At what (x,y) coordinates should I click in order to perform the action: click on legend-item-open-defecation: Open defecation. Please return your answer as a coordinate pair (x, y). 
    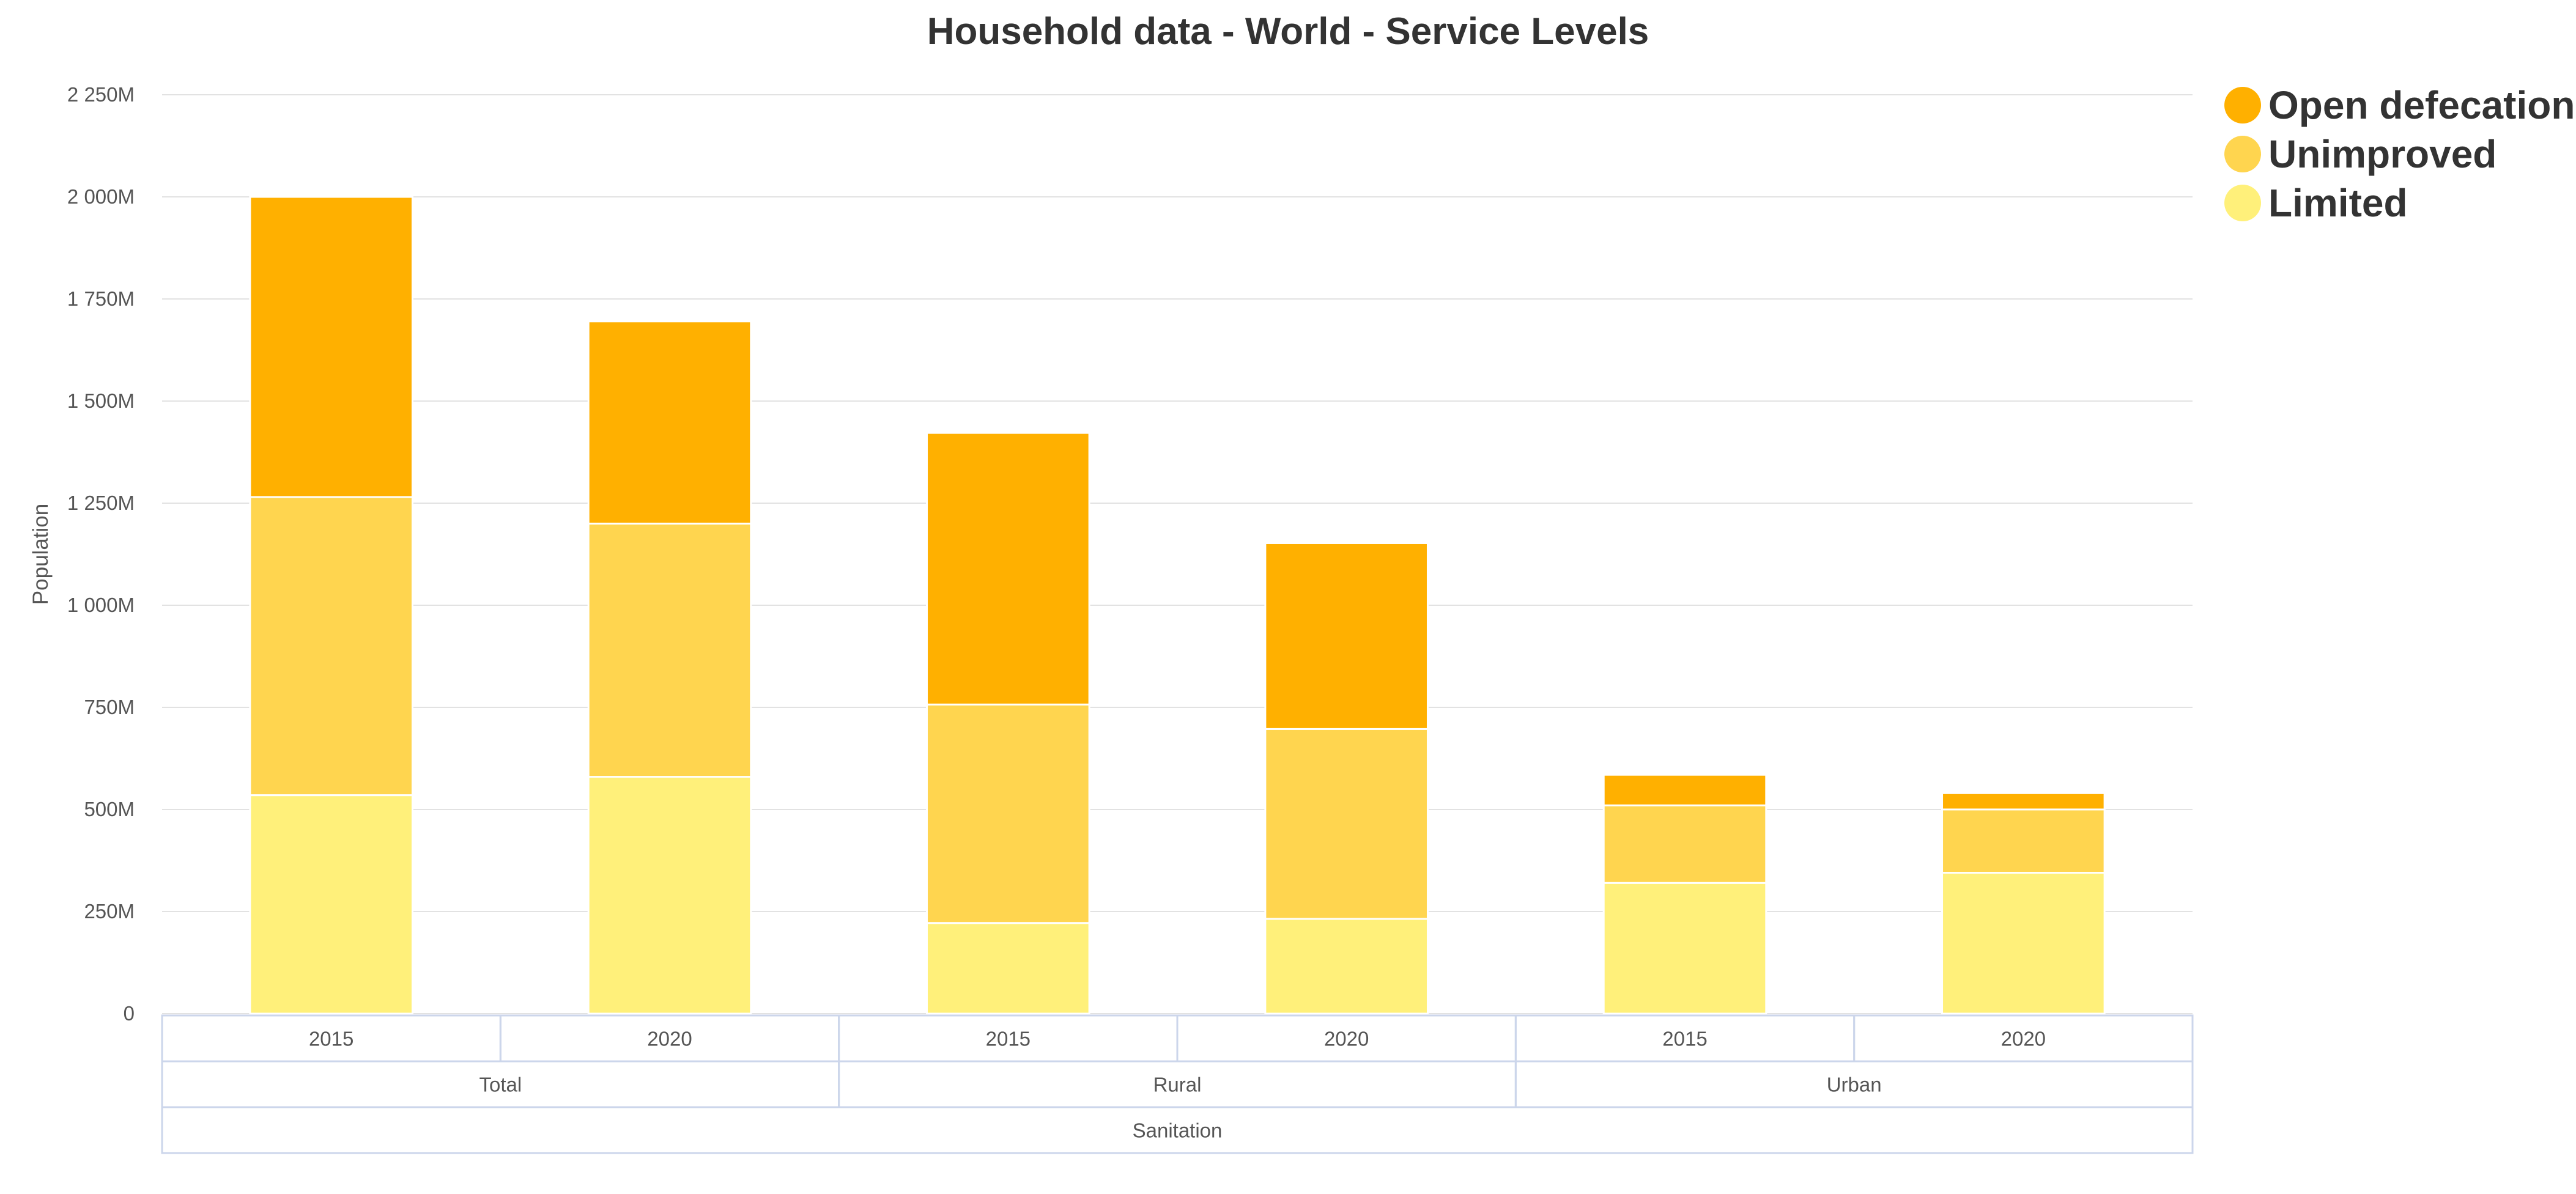
    Looking at the image, I should click on (2399, 105).